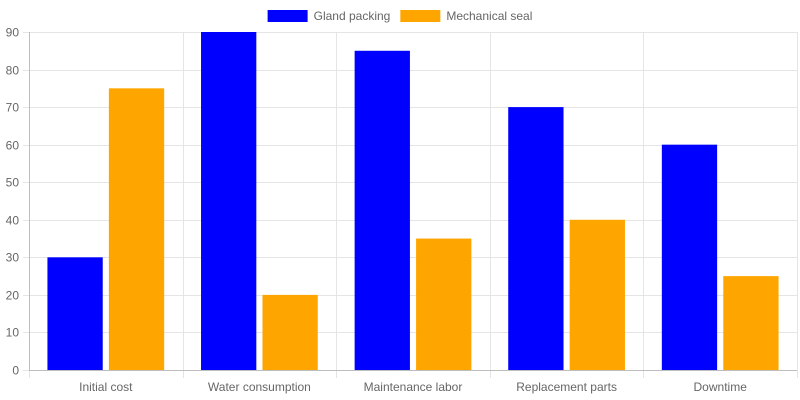 The height and width of the screenshot is (400, 800). What do you see at coordinates (13, 258) in the screenshot?
I see `y-tick-label: 30` at bounding box center [13, 258].